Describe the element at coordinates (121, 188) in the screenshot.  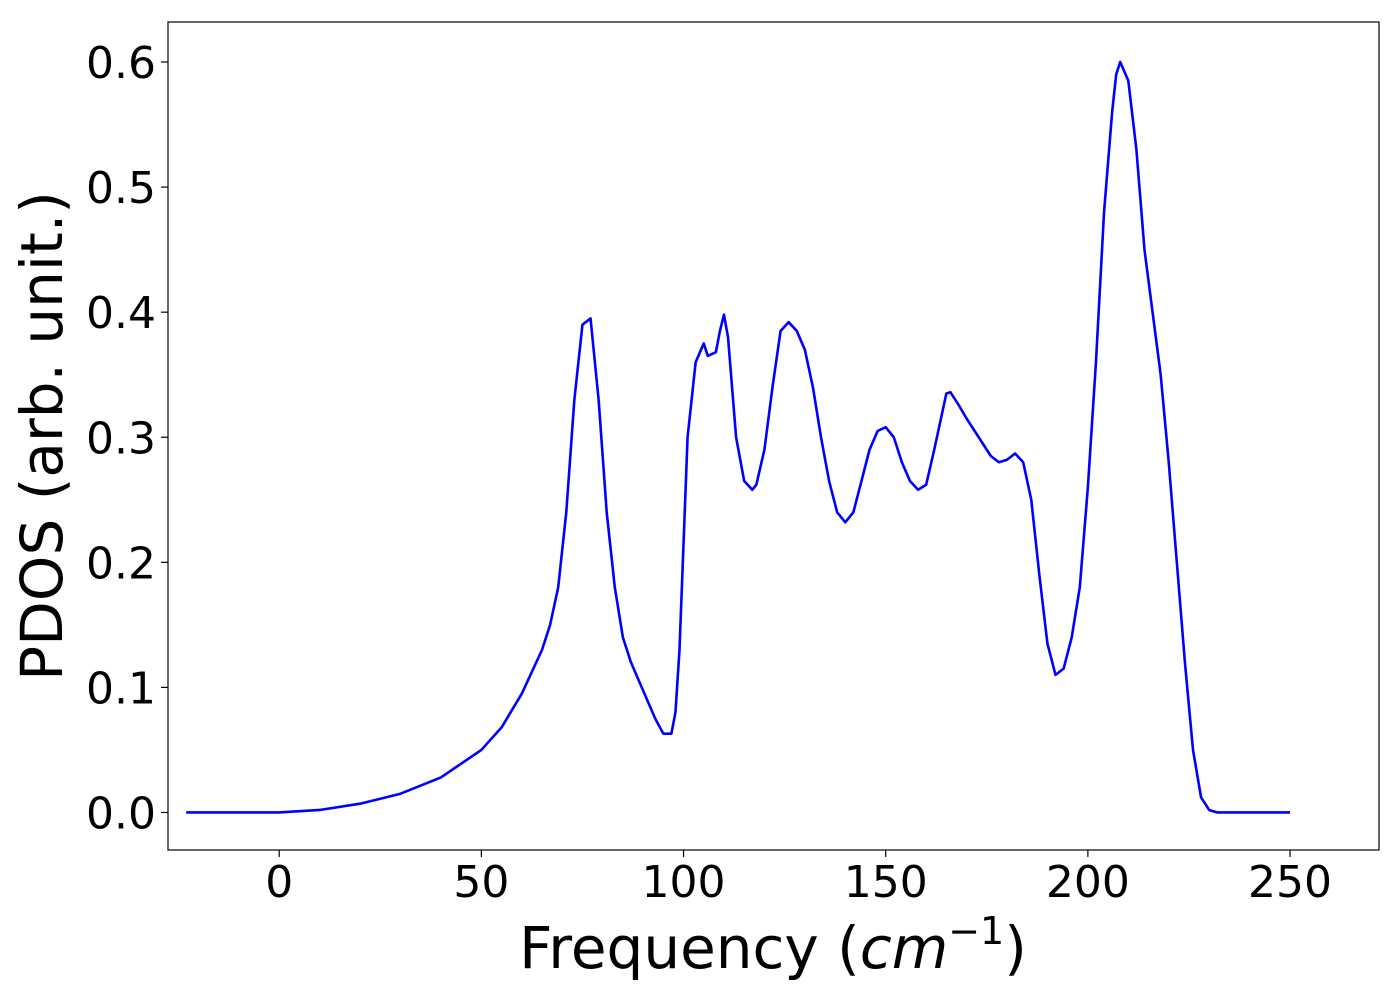
I see `y-tick-label: 0.5` at that location.